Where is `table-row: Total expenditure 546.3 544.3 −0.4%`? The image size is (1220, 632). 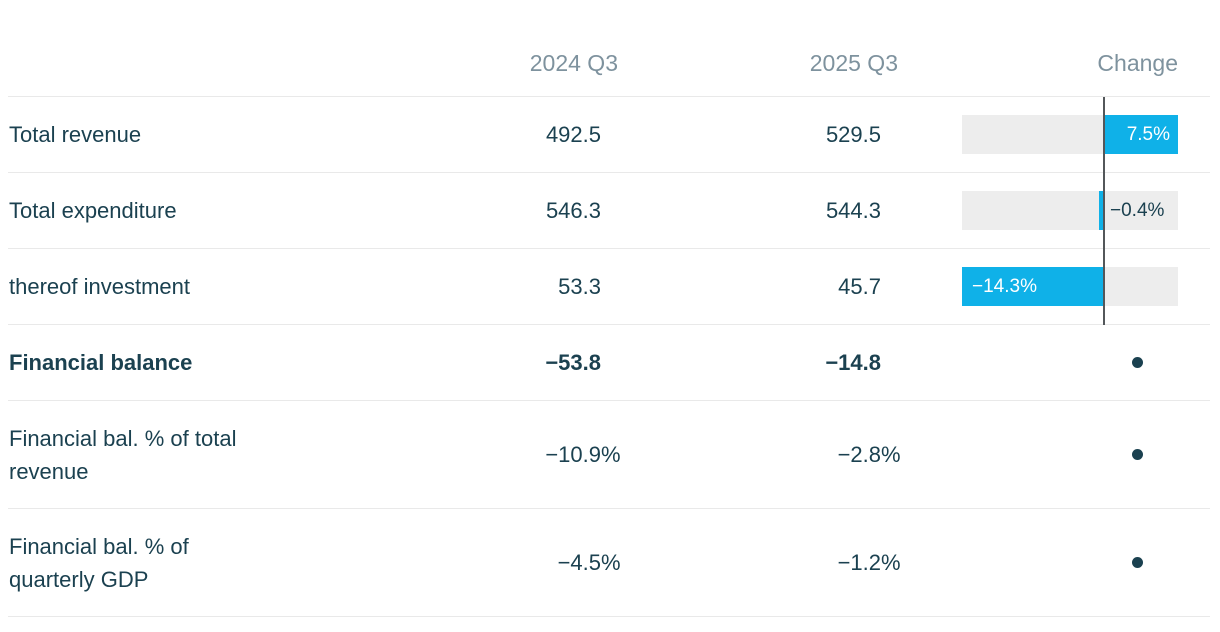 table-row: Total expenditure 546.3 544.3 −0.4% is located at coordinates (609, 211).